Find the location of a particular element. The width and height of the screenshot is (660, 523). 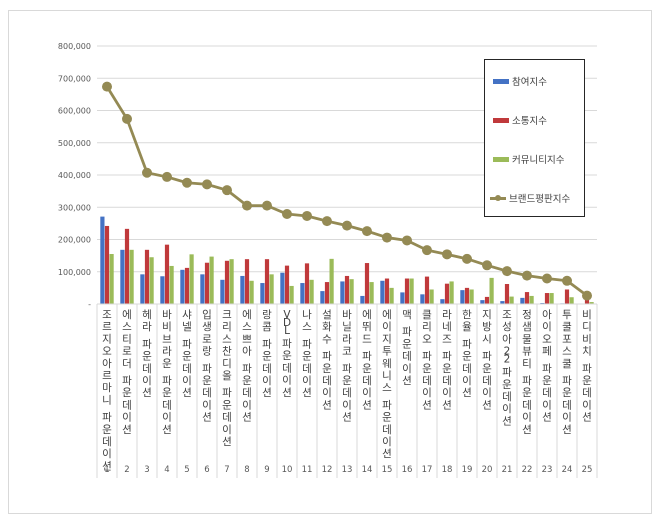

y-tick-label: 400,000 is located at coordinates (74, 175).